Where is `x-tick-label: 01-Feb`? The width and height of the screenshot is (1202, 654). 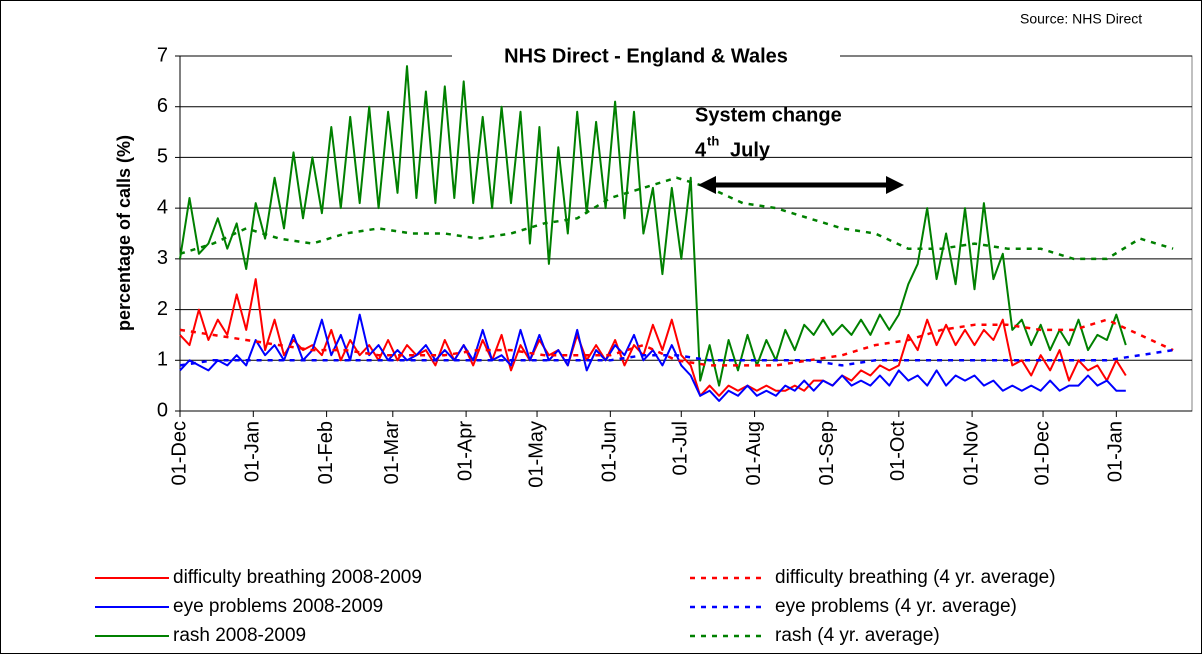
x-tick-label: 01-Feb is located at coordinates (326, 452).